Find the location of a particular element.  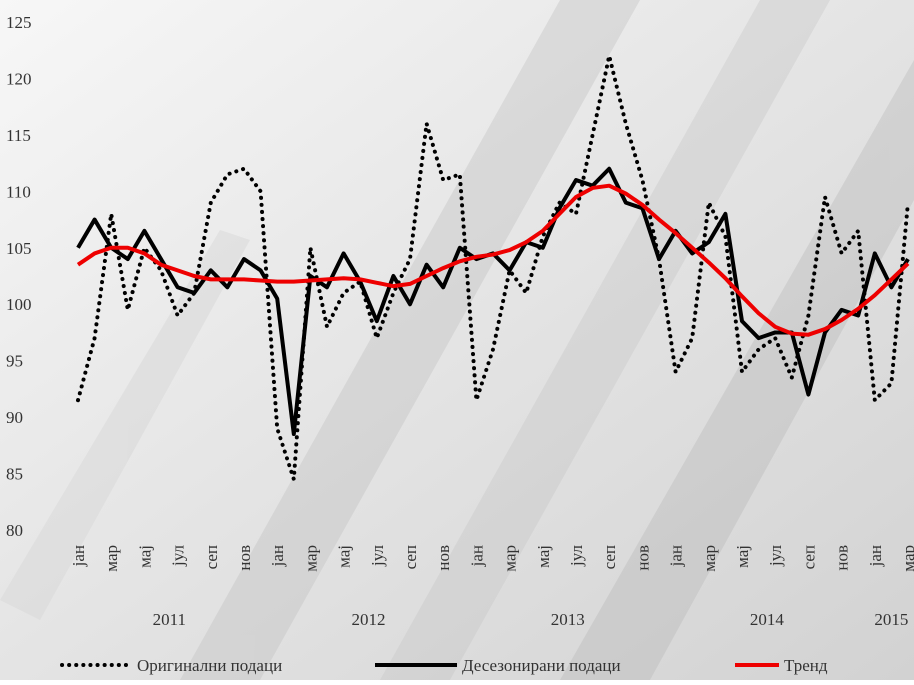

y-tick-label: 85 is located at coordinates (14, 474).